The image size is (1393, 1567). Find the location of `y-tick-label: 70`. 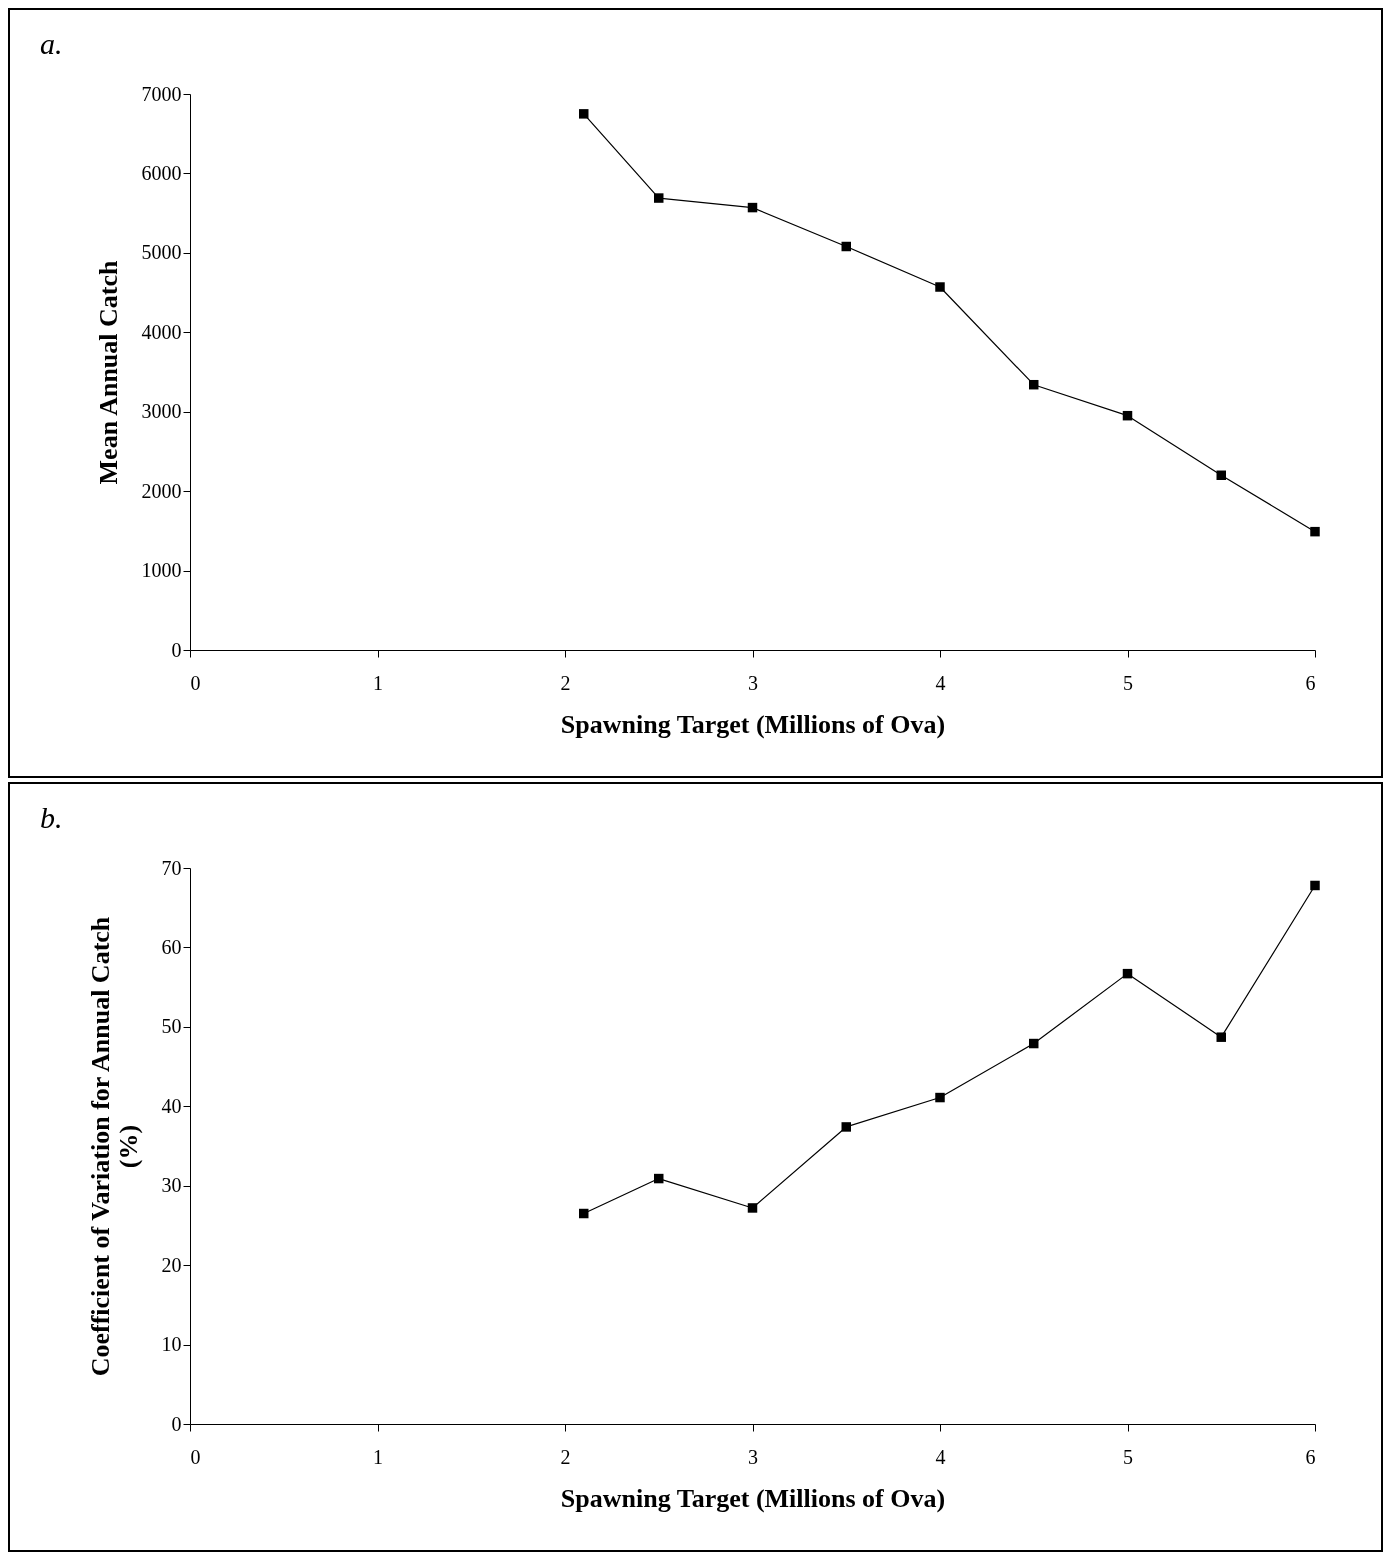

y-tick-label: 70 is located at coordinates (171, 867).